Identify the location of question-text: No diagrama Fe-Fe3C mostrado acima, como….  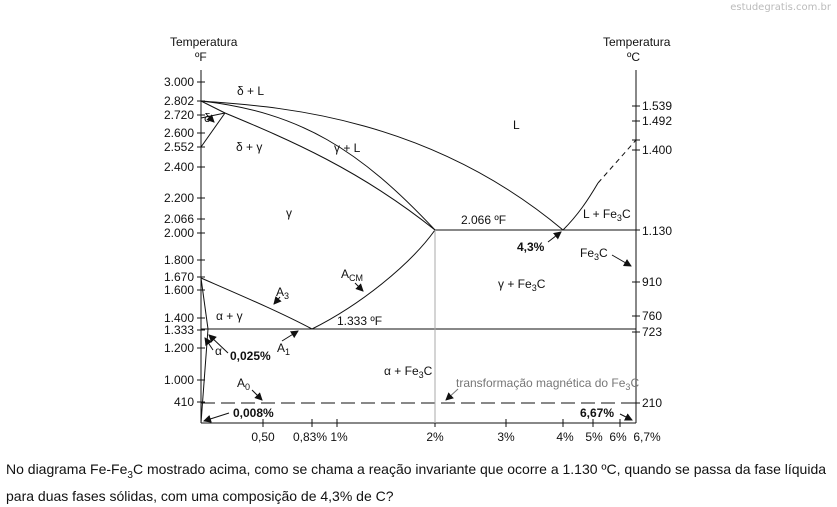
(416, 482).